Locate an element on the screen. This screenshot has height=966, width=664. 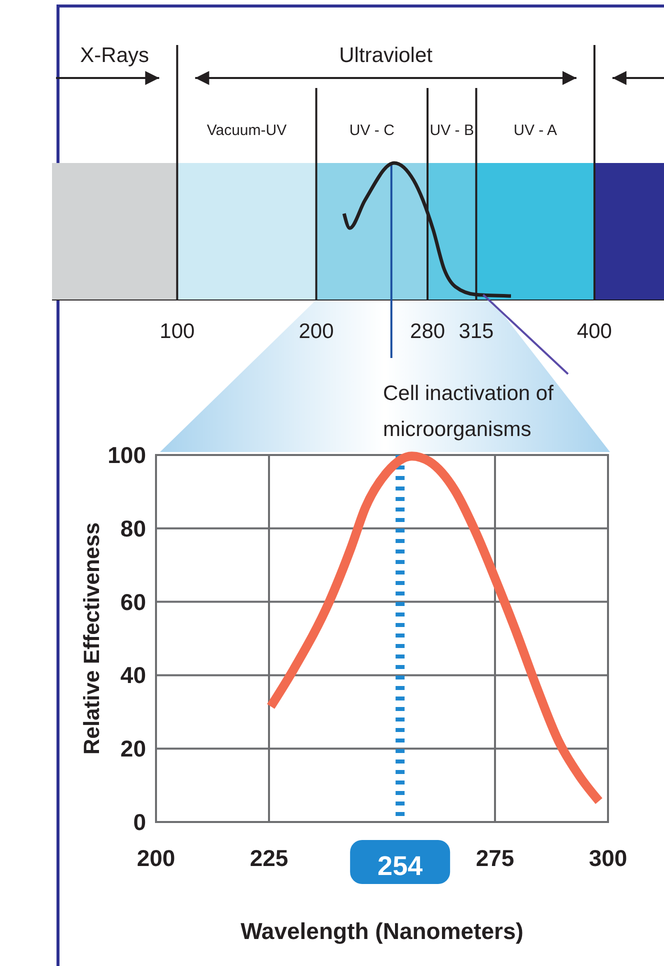
band-label: Vacuum-UV is located at coordinates (246, 130).